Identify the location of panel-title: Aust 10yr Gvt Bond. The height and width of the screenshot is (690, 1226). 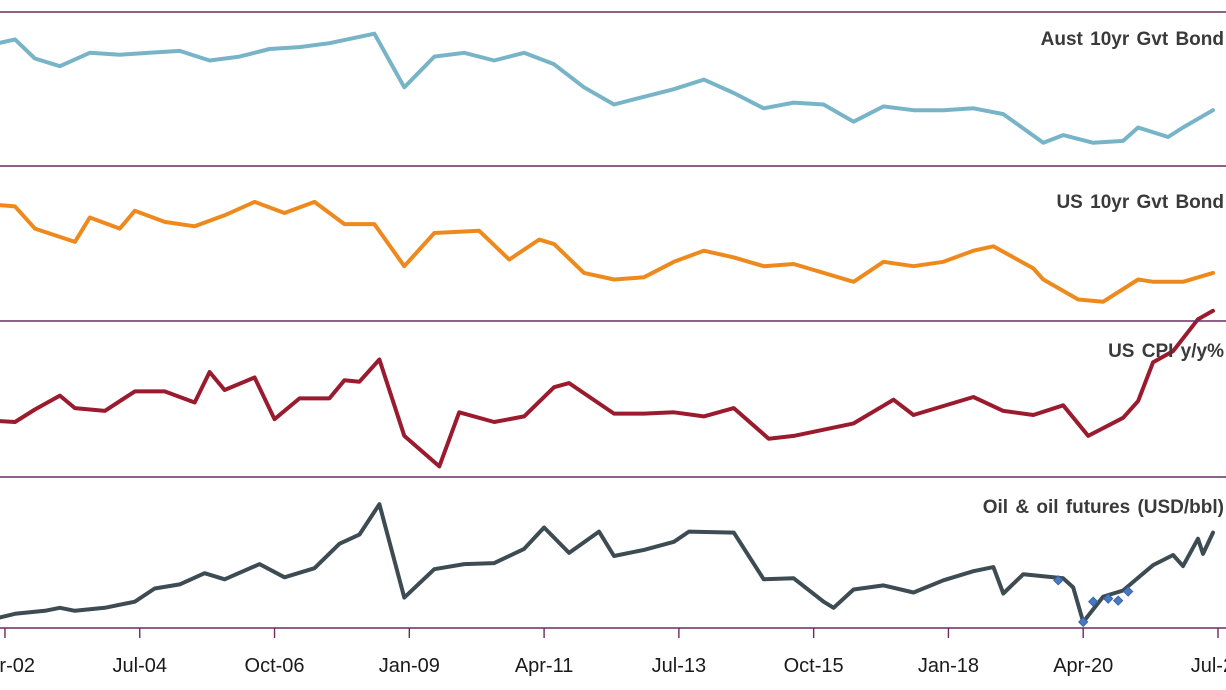
(1132, 39).